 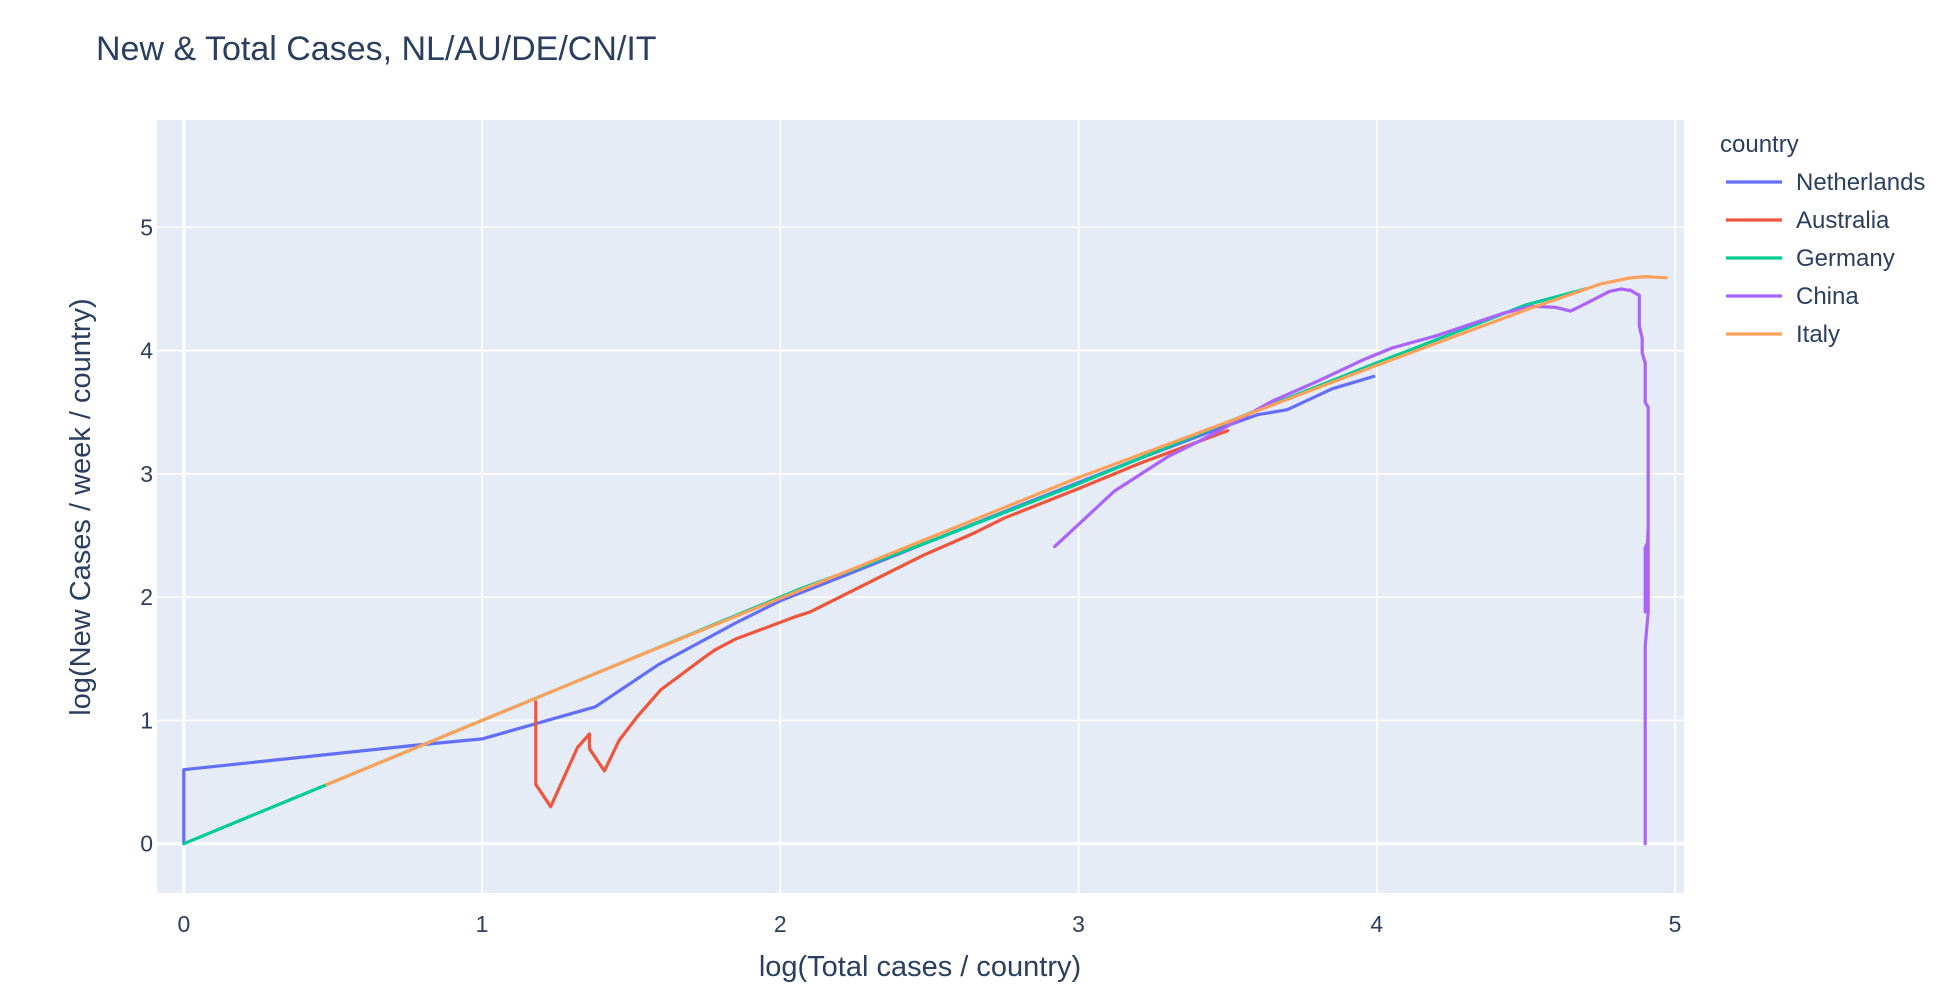 I want to click on legend-item-netherlands: Netherlands, so click(x=1825, y=182).